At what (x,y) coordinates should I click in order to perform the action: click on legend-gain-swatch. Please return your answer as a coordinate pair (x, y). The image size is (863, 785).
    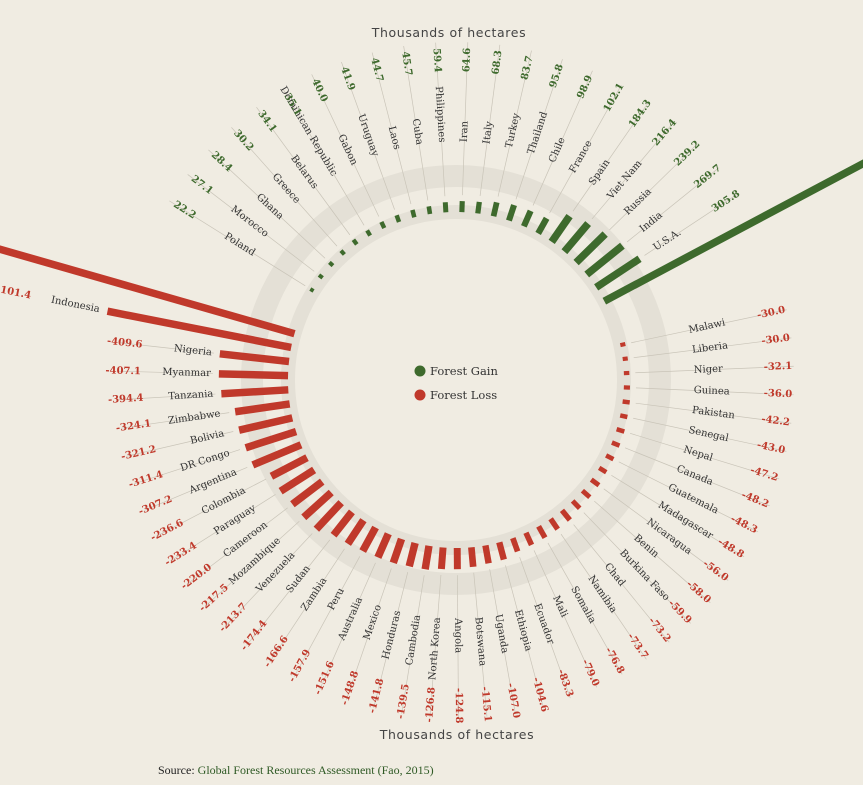
    Looking at the image, I should click on (420, 371).